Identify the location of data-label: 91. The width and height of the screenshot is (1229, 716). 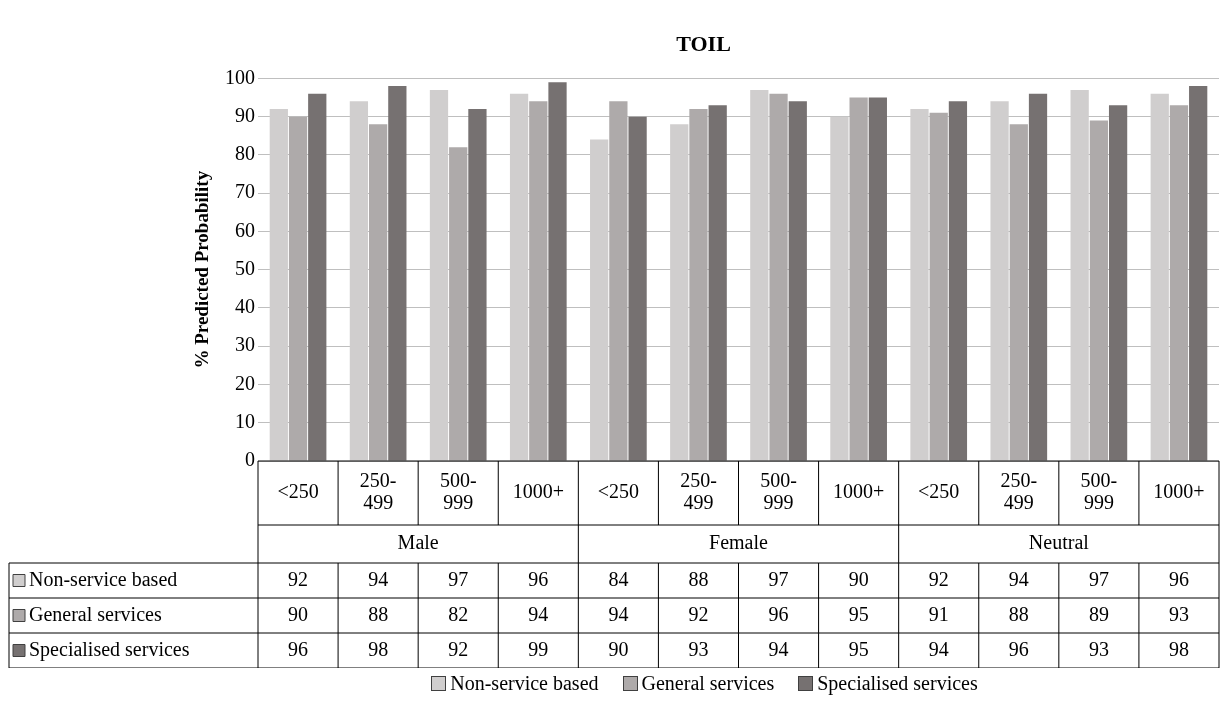
(938, 613).